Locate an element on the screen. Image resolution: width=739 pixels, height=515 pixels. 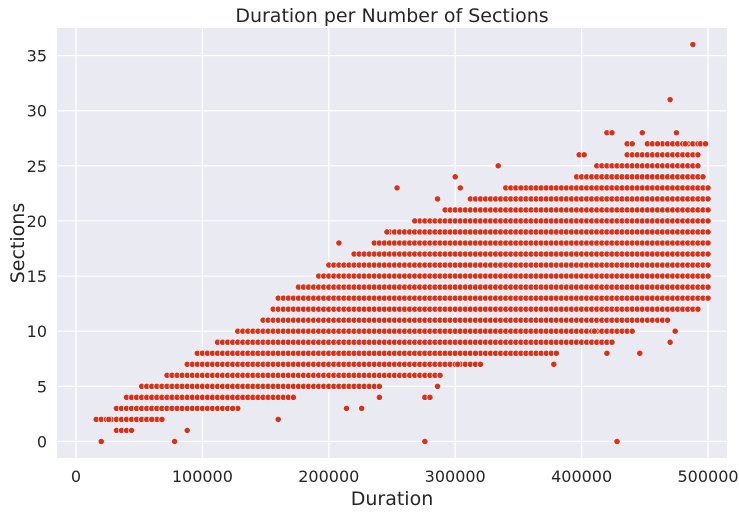
chart-title: Duration per Number of Sections is located at coordinates (391, 16).